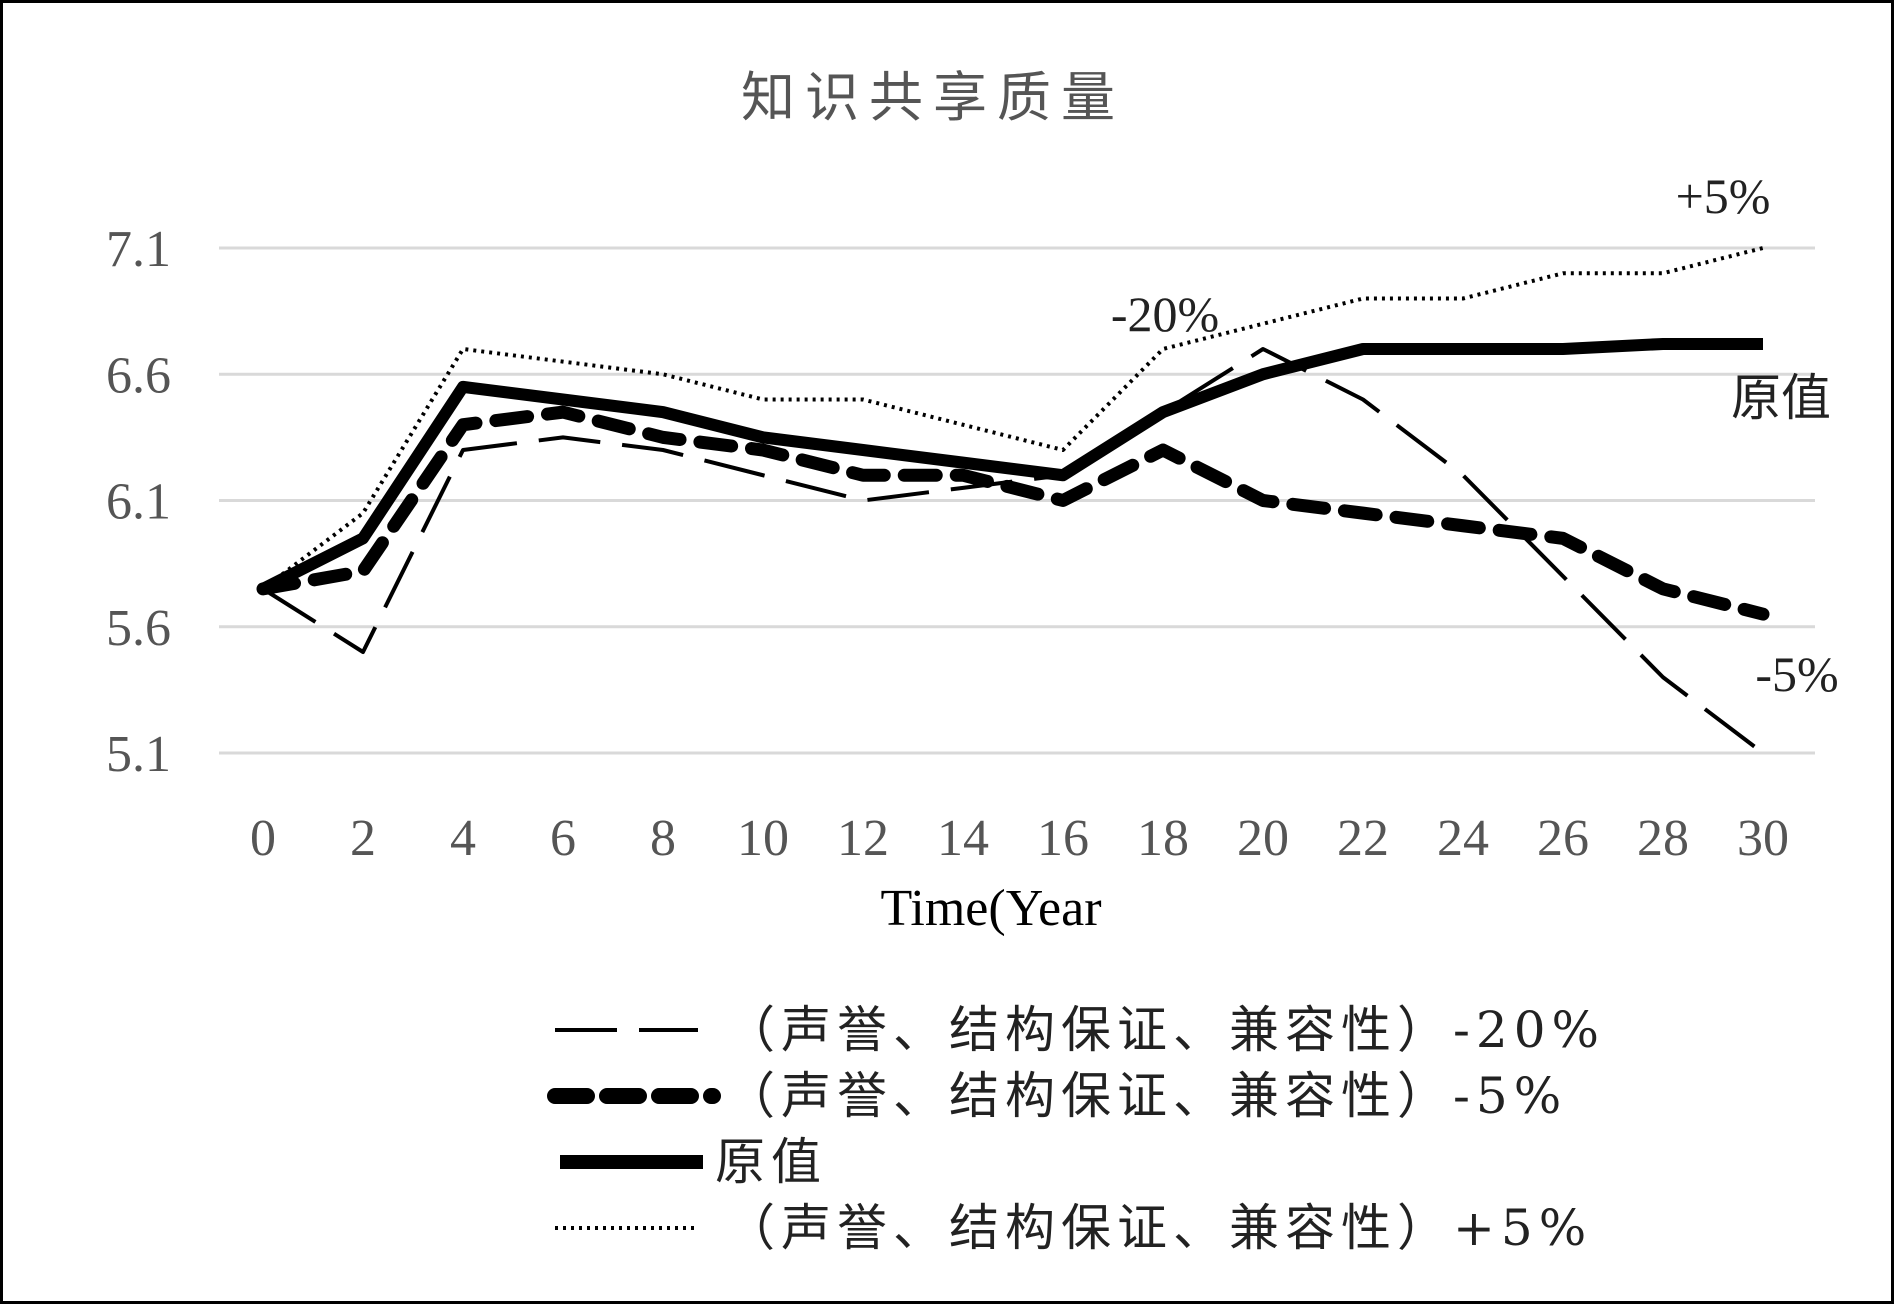 Image resolution: width=1894 pixels, height=1307 pixels. I want to click on x-tick-label: 8, so click(663, 838).